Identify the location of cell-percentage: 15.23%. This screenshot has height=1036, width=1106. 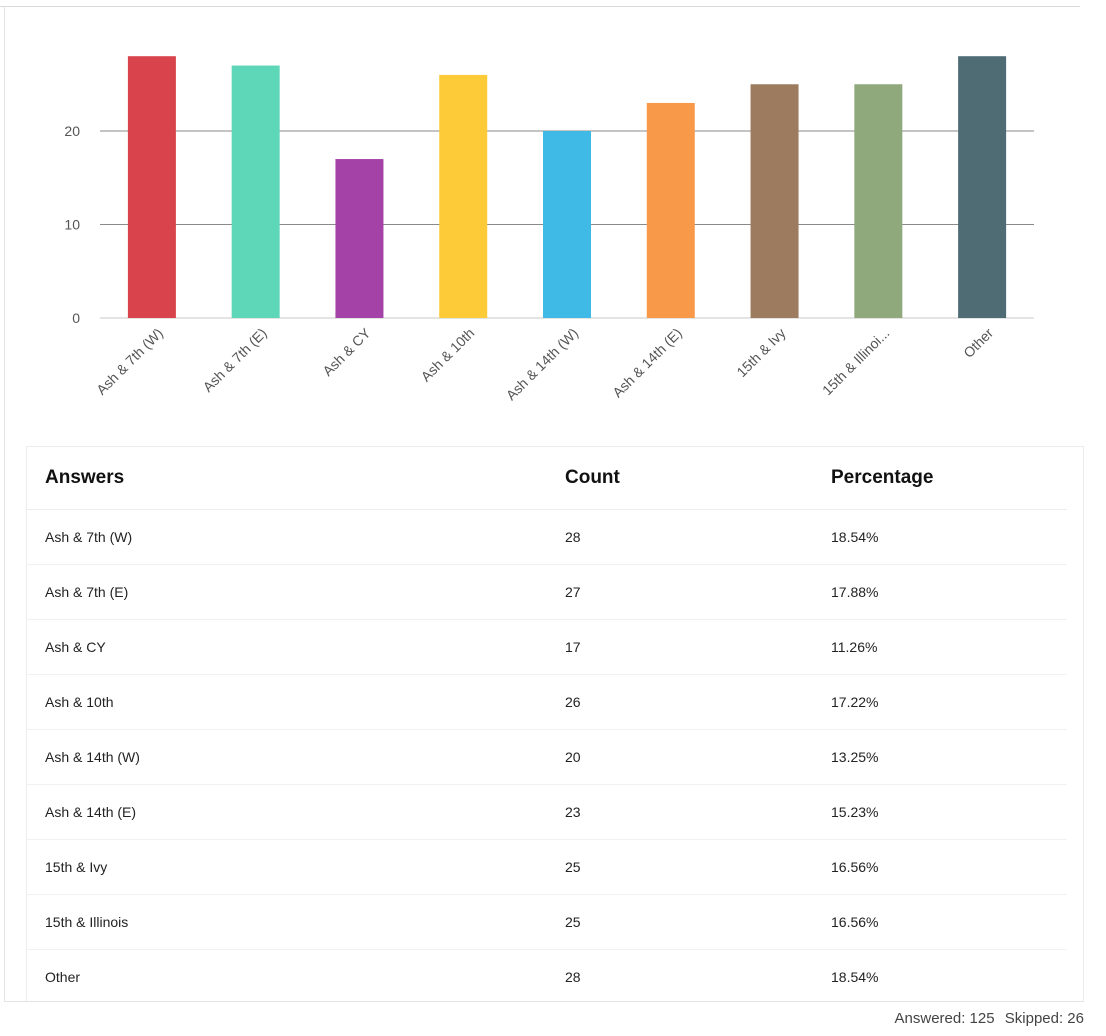
(949, 812).